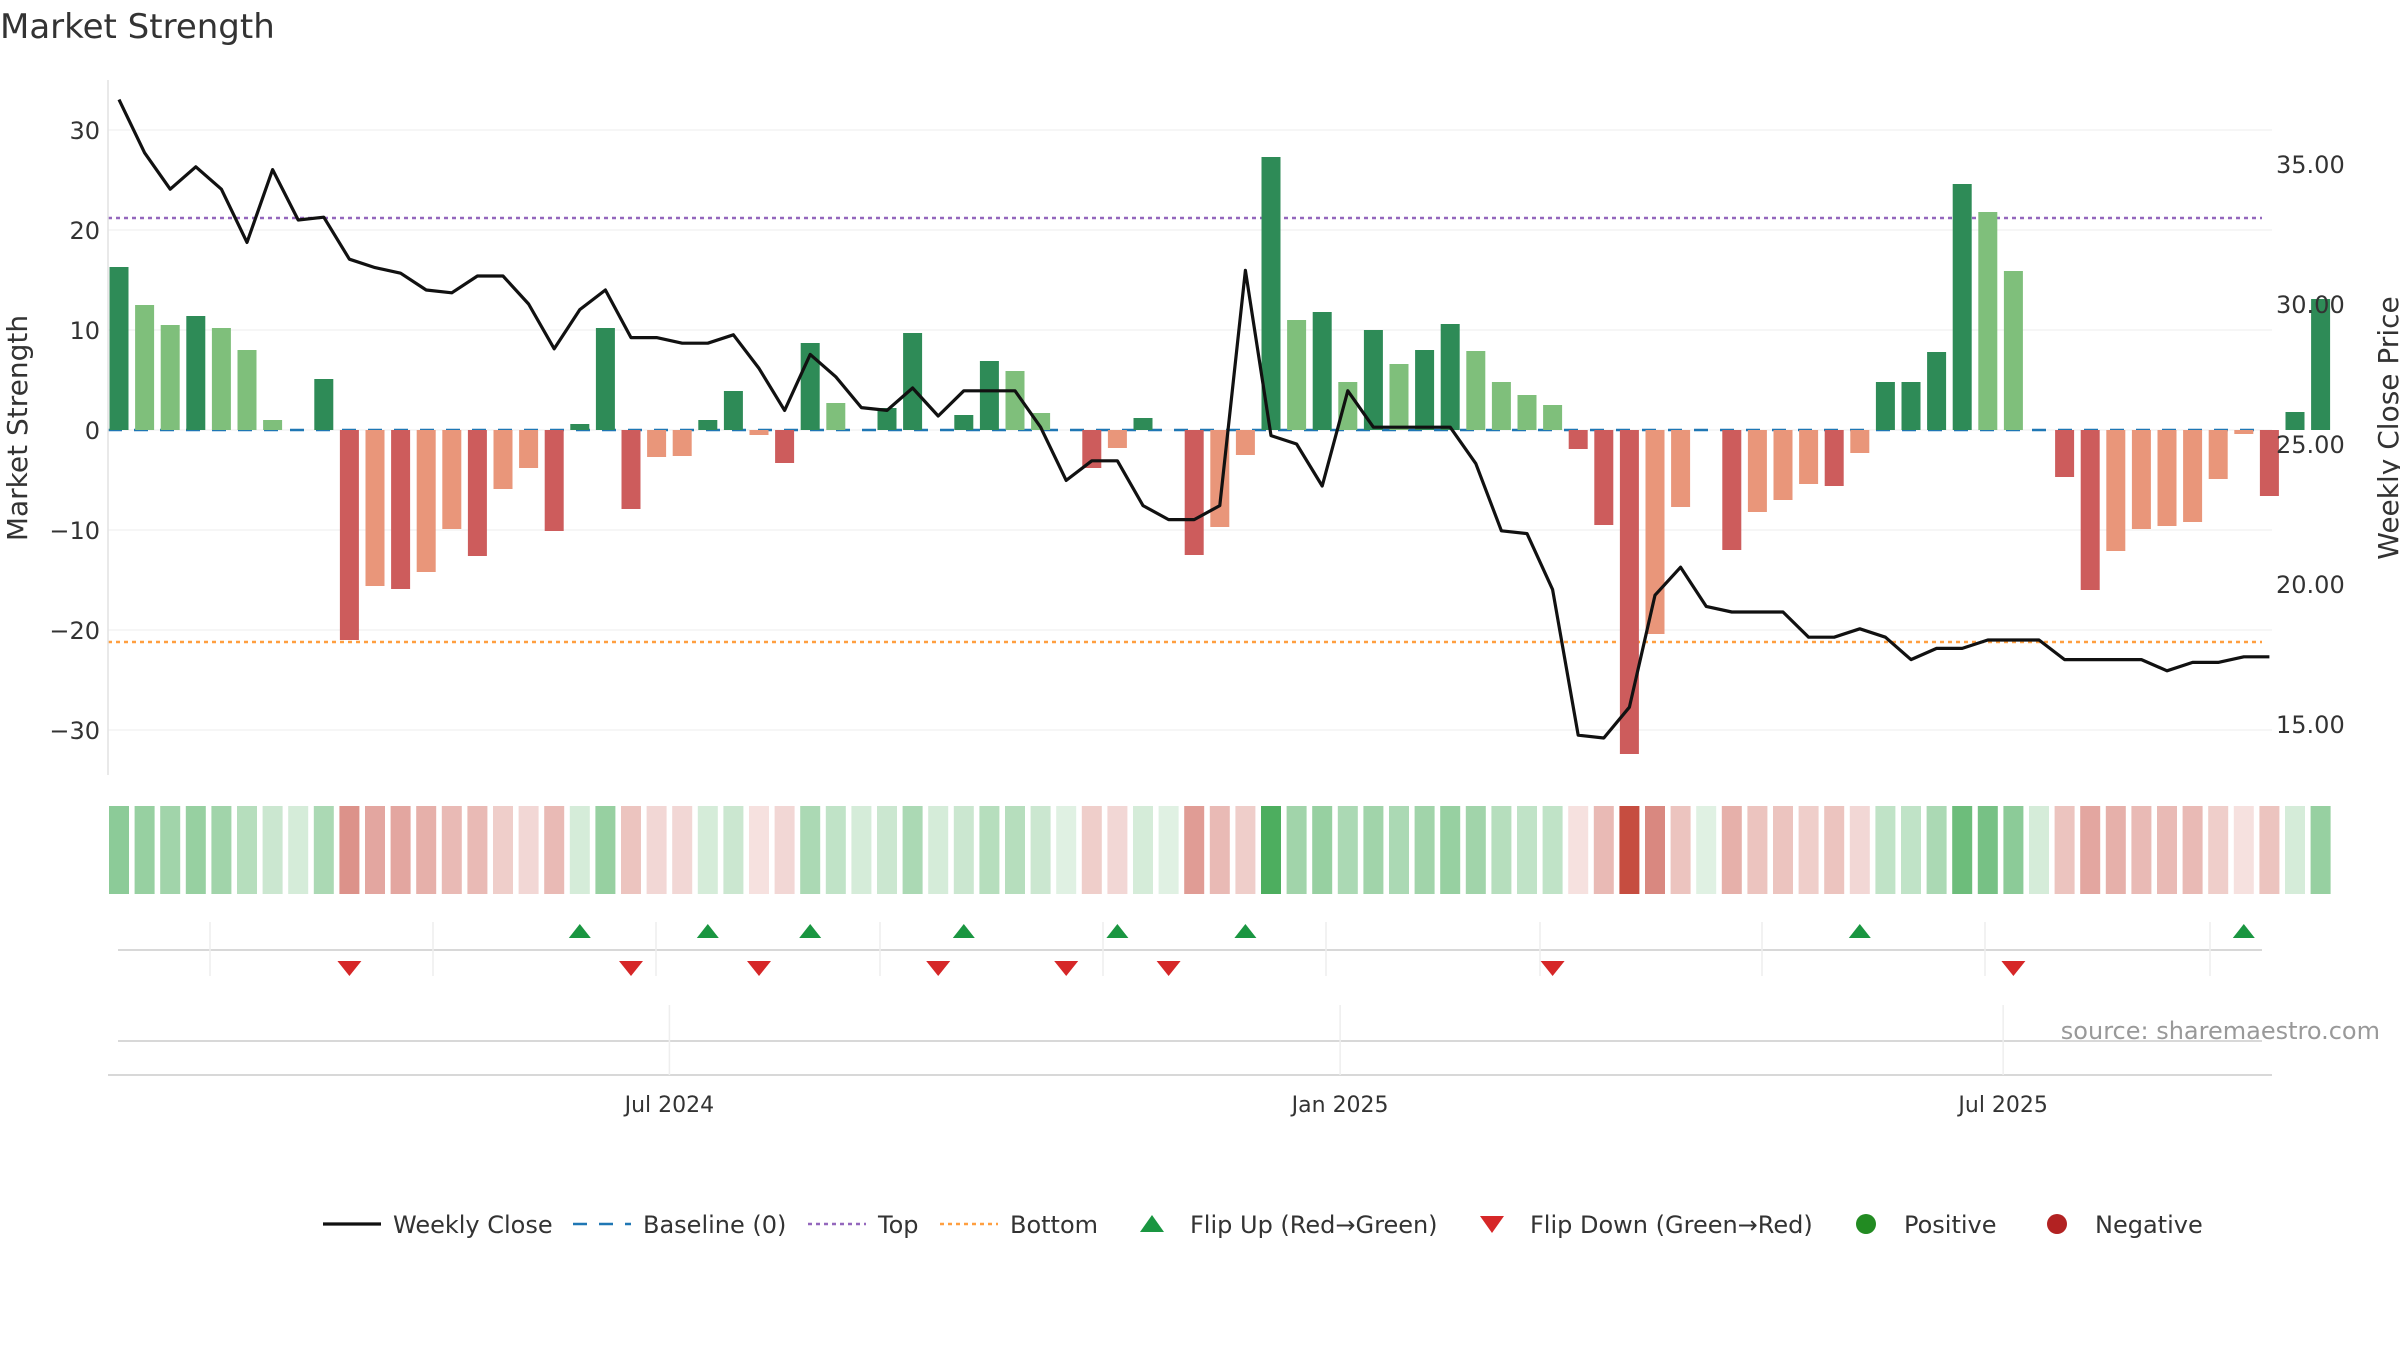 The width and height of the screenshot is (2400, 1350). I want to click on left-tick-label: −30, so click(74, 731).